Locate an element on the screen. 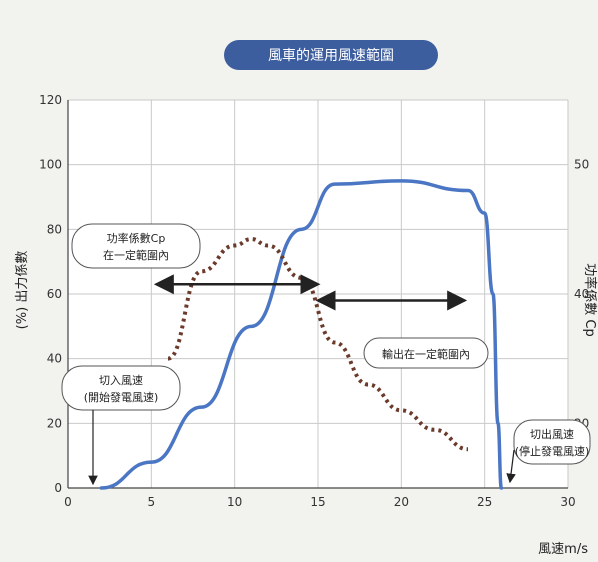 The width and height of the screenshot is (598, 562). callout-cut-in-line1: 切入風速 is located at coordinates (121, 380).